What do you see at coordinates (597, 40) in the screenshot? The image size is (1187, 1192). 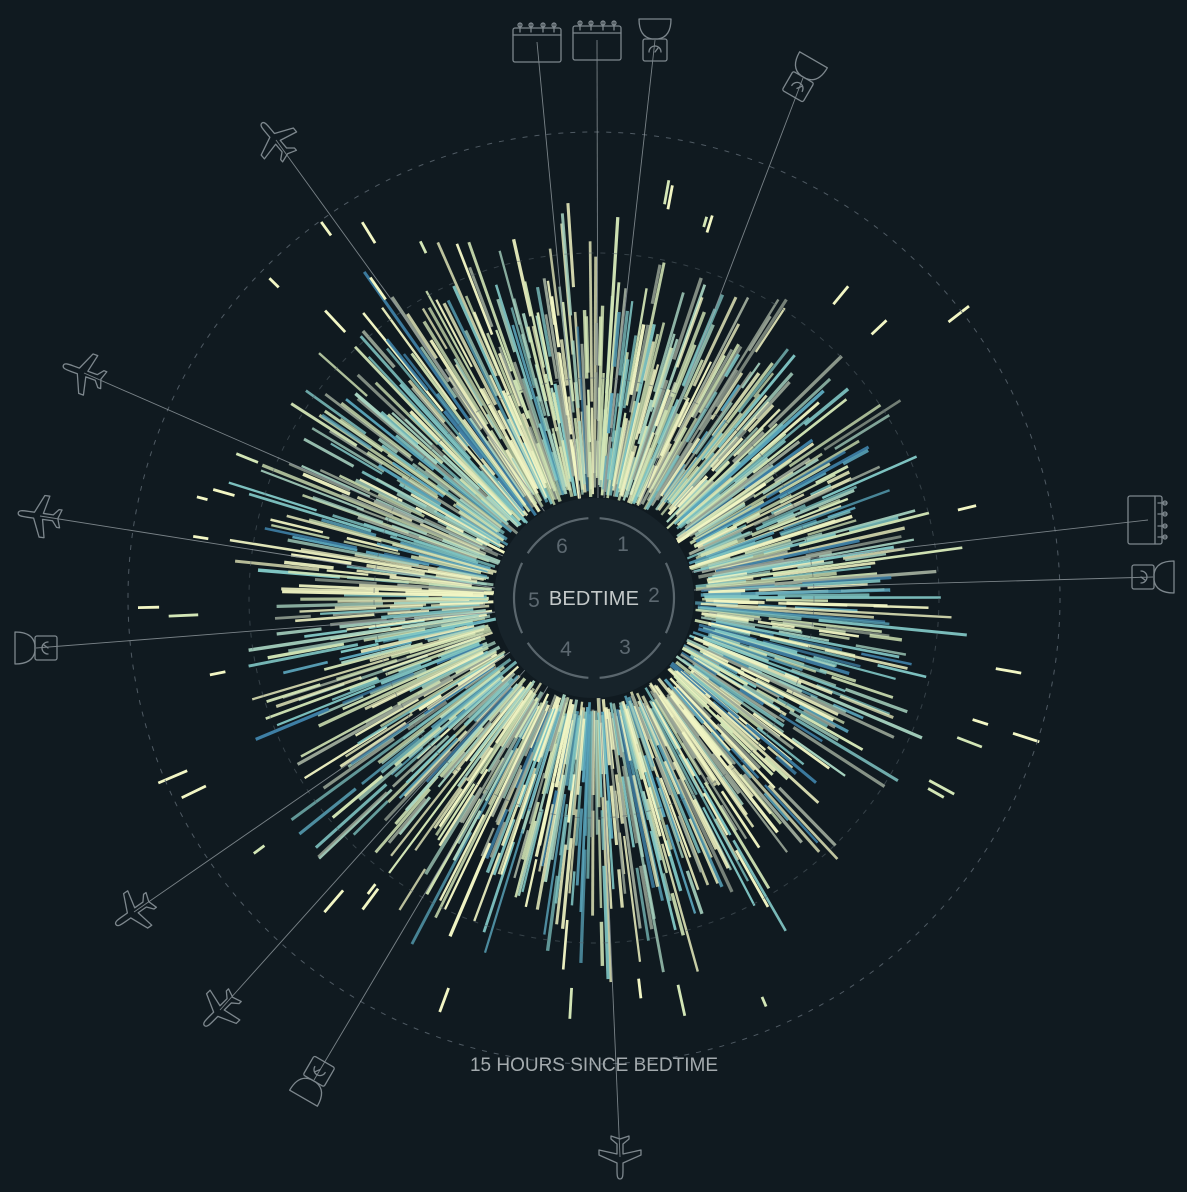 I see `calendar-icon` at bounding box center [597, 40].